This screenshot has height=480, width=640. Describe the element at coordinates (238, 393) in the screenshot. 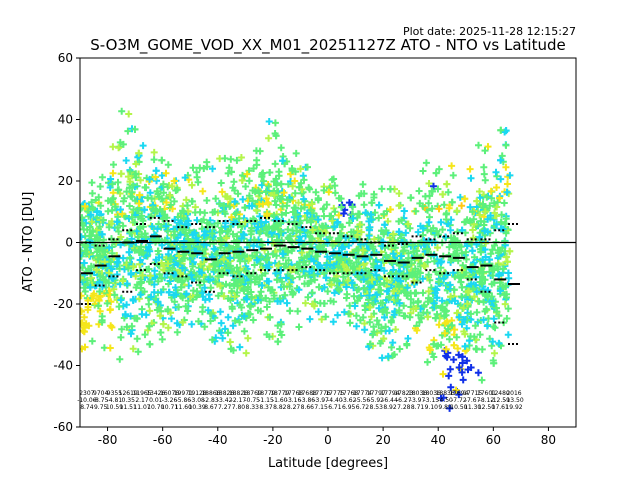

I see `bin-count-label: 18826` at that location.